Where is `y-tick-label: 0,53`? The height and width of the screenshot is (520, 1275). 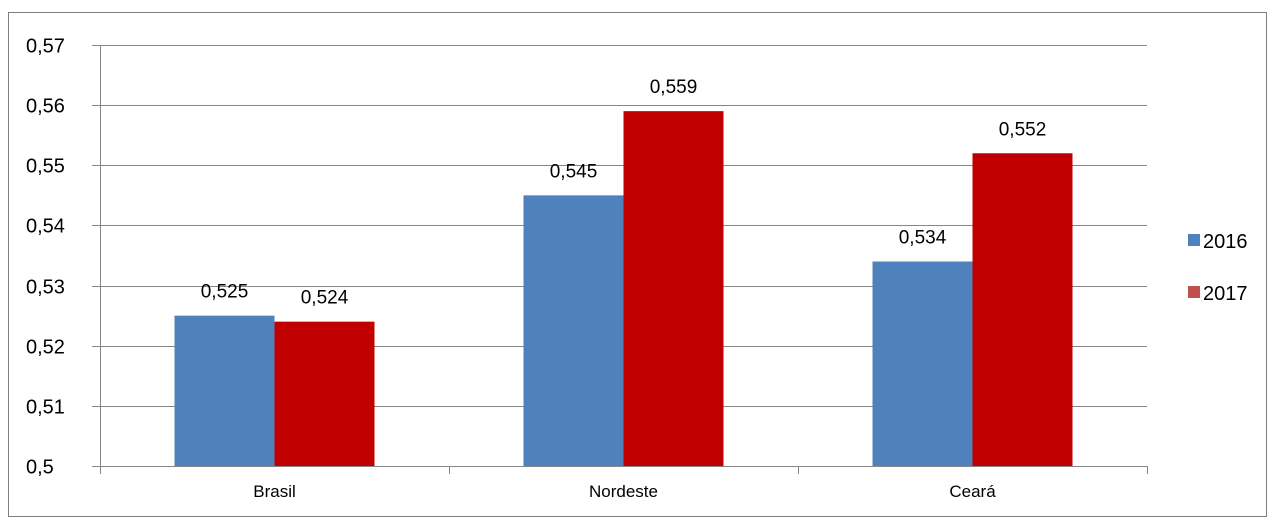
y-tick-label: 0,53 is located at coordinates (45, 288).